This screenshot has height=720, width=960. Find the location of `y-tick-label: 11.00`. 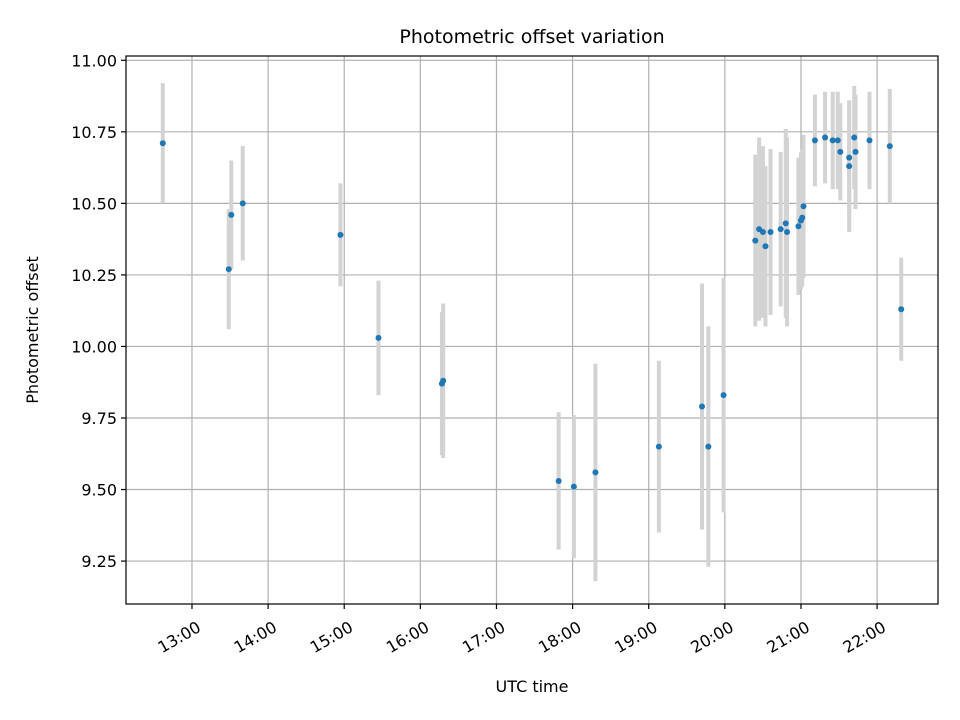

y-tick-label: 11.00 is located at coordinates (94, 60).